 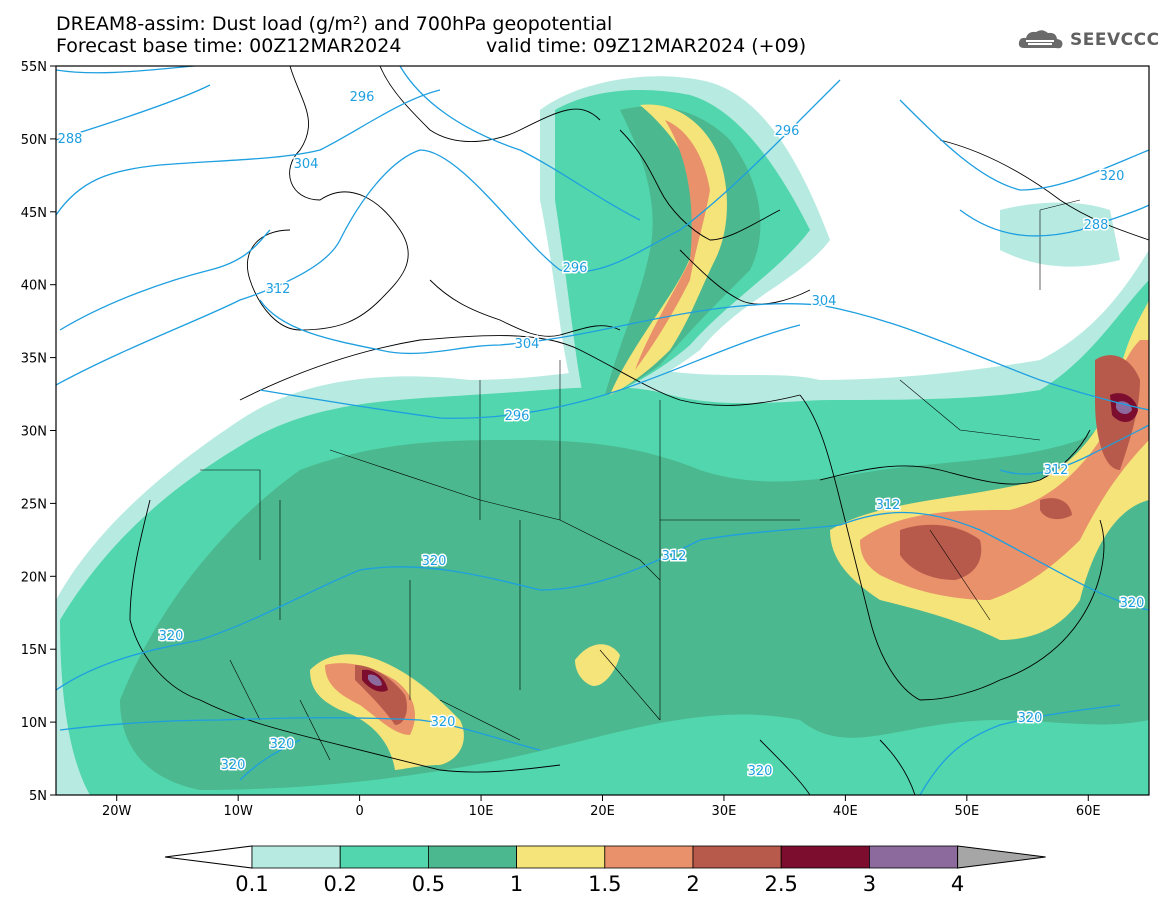 I want to click on y-tick-label: 50N, so click(x=34, y=140).